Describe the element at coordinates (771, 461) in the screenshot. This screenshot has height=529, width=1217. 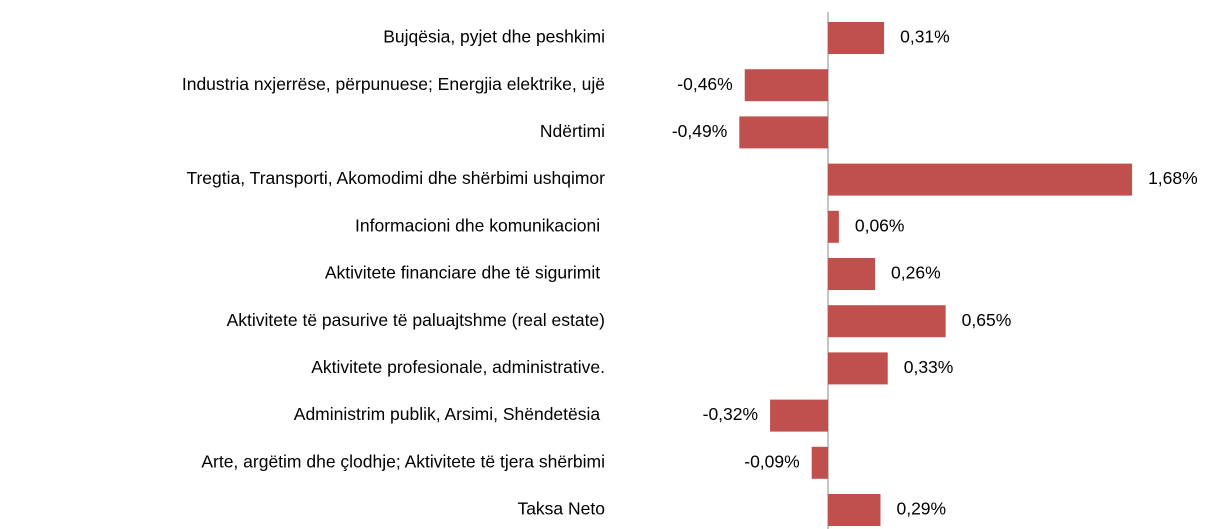
I see `value-label: -0,09%` at that location.